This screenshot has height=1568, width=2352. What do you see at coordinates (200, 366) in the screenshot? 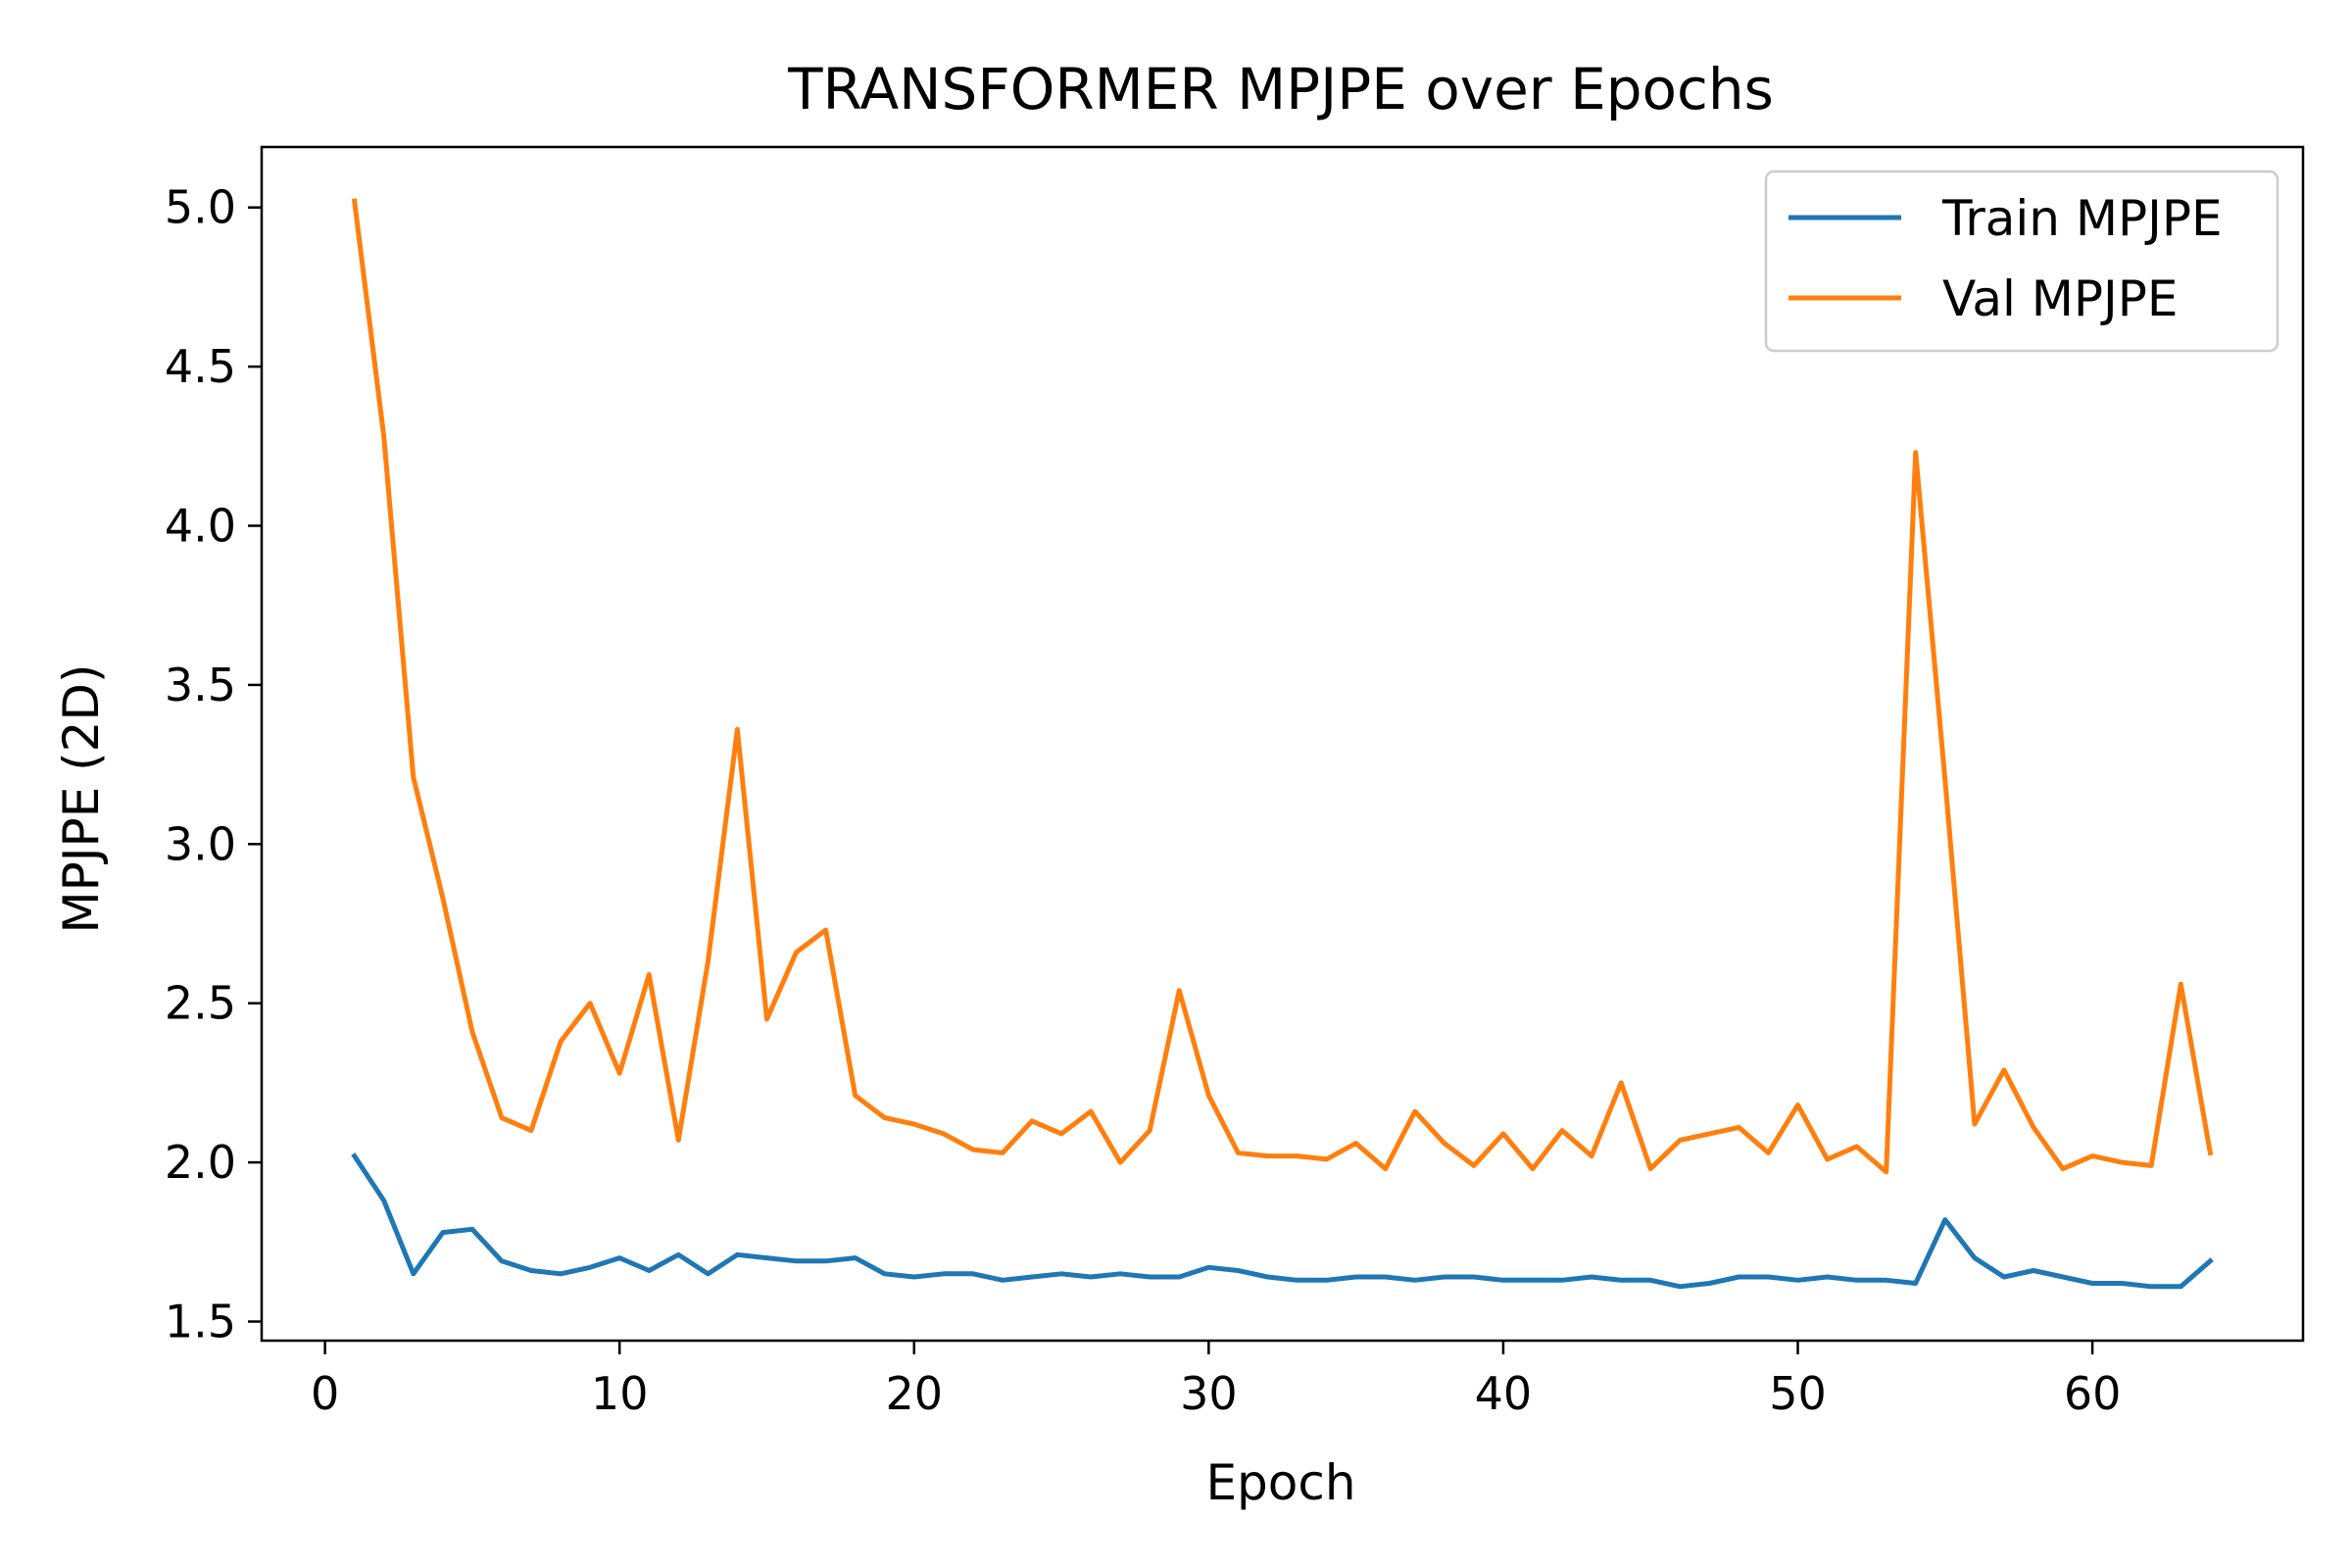
I see `y-tick-label: 4.5` at bounding box center [200, 366].